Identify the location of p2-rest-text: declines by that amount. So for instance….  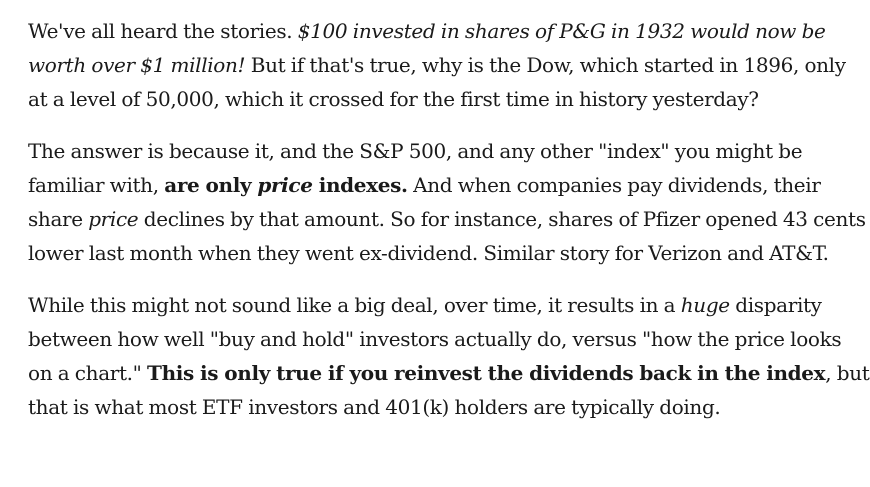
(447, 236).